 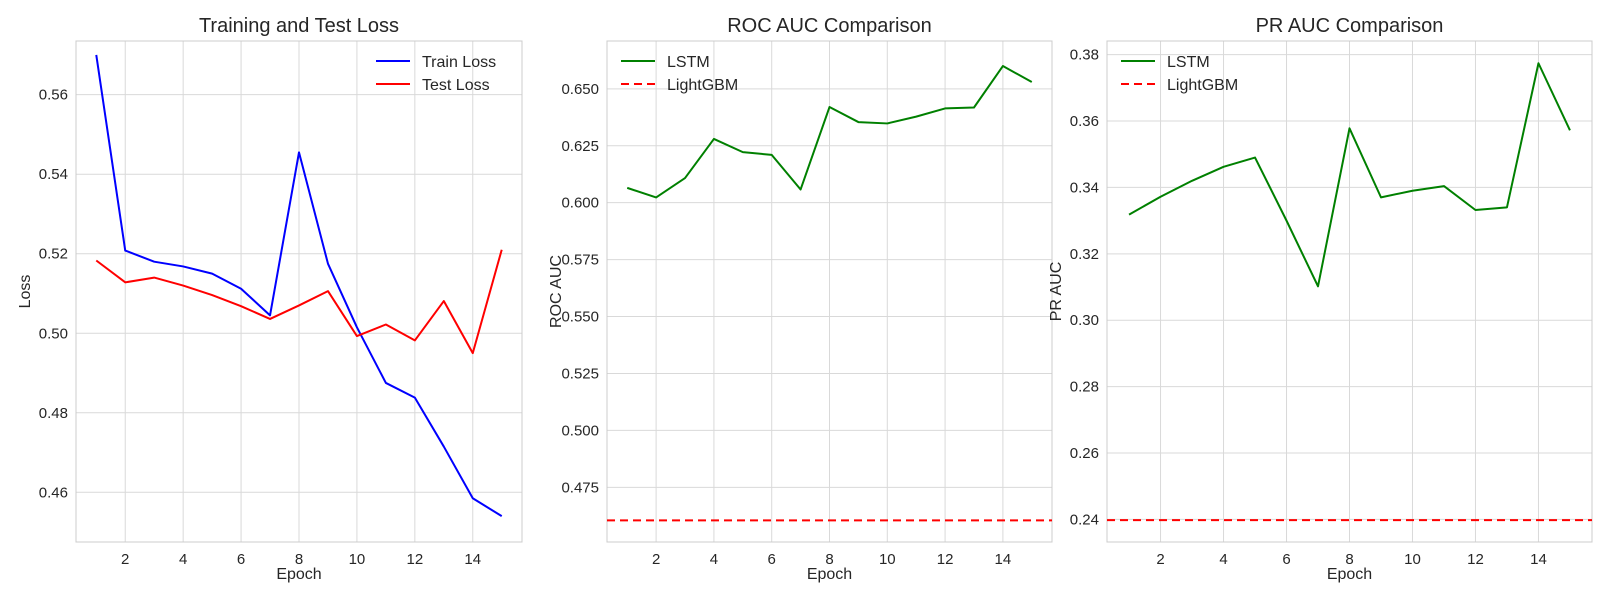 What do you see at coordinates (1084, 320) in the screenshot?
I see `y-tick-label: 0.30` at bounding box center [1084, 320].